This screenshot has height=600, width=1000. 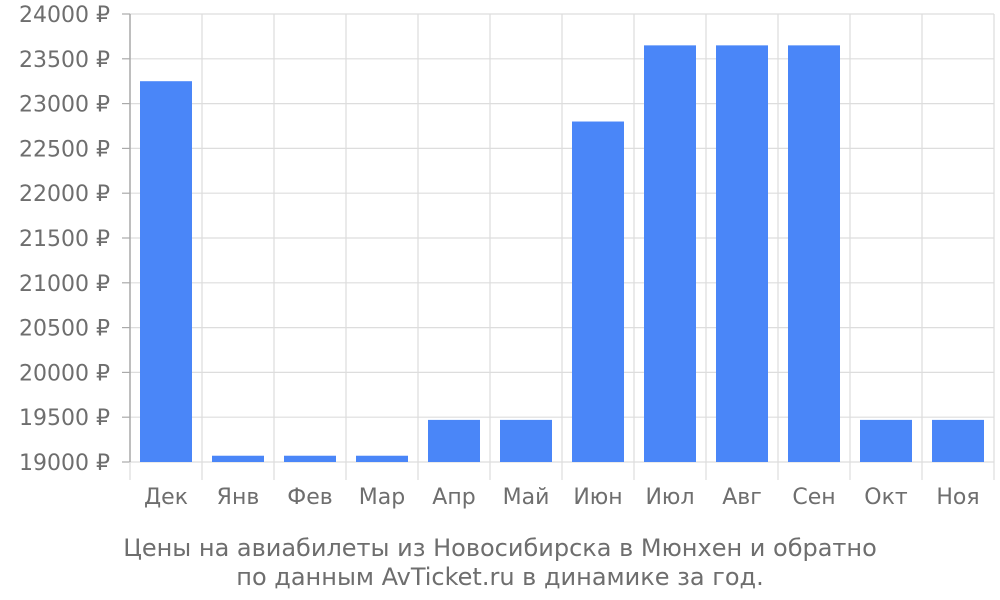 I want to click on y-tick-label: 19000 ₽, so click(x=64, y=463).